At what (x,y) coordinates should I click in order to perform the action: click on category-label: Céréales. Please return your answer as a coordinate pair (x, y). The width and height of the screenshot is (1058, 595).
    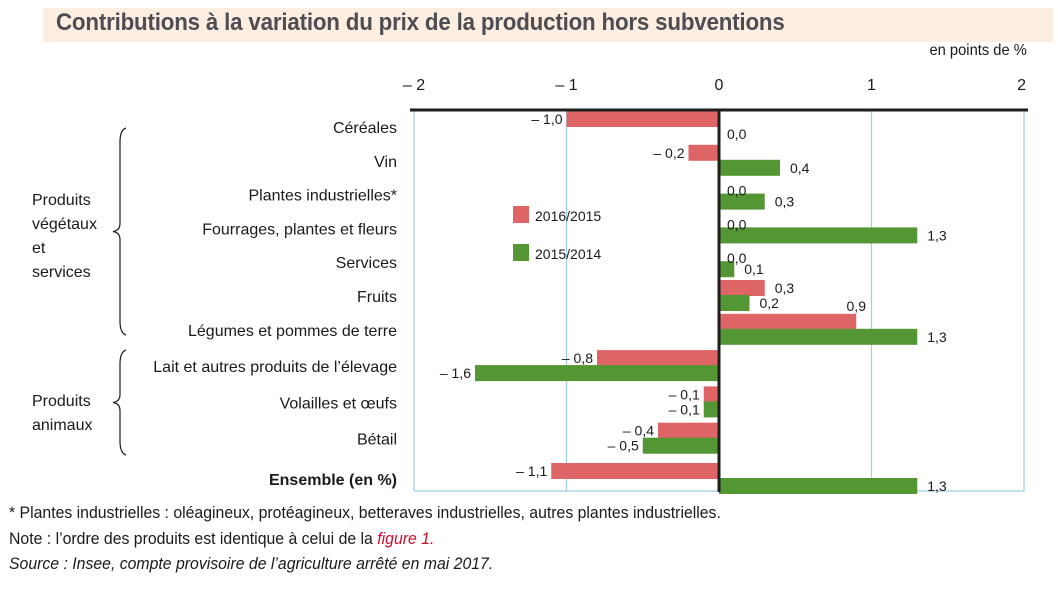
    Looking at the image, I should click on (365, 128).